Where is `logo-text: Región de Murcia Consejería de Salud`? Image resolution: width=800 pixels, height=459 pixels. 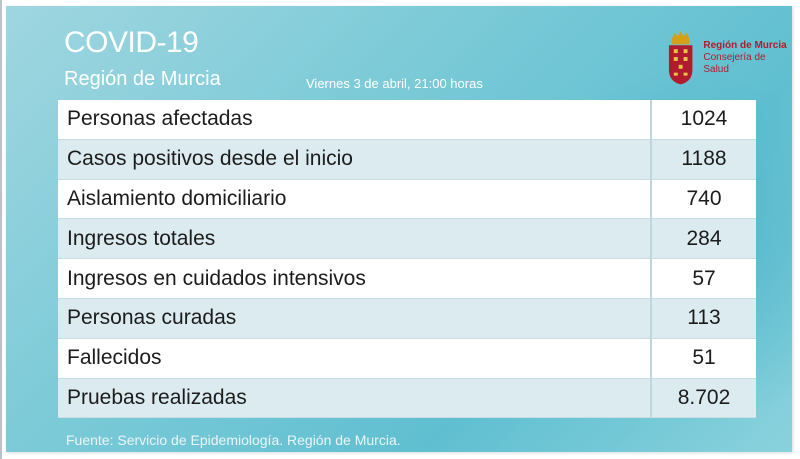 logo-text: Región de Murcia Consejería de Salud is located at coordinates (747, 58).